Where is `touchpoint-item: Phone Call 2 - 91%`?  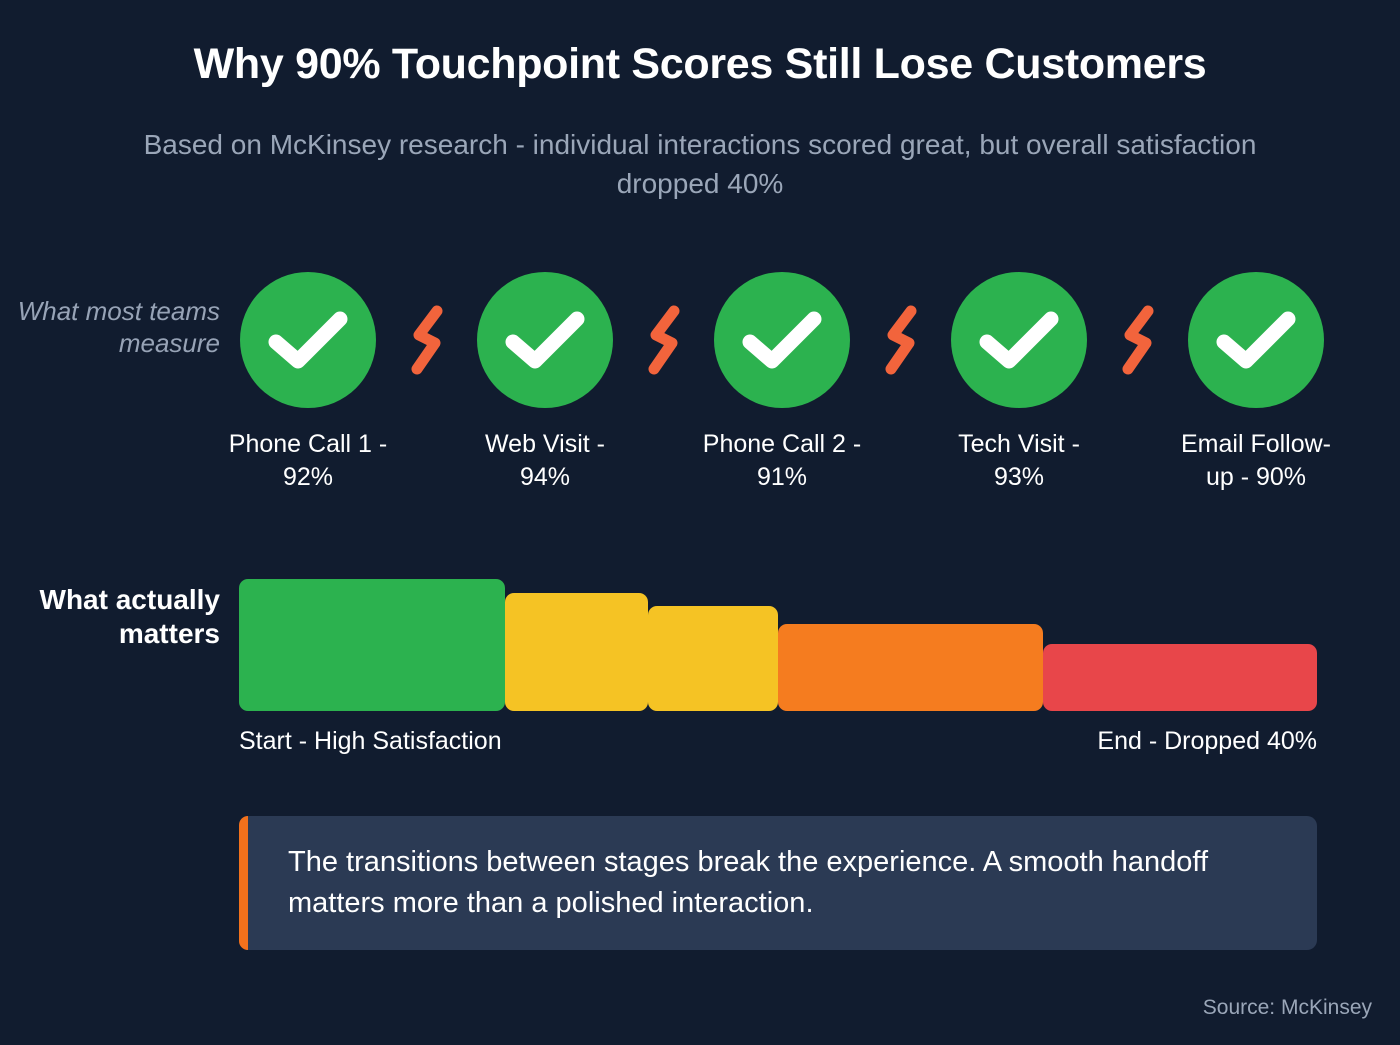
touchpoint-item: Phone Call 2 - 91% is located at coordinates (782, 382).